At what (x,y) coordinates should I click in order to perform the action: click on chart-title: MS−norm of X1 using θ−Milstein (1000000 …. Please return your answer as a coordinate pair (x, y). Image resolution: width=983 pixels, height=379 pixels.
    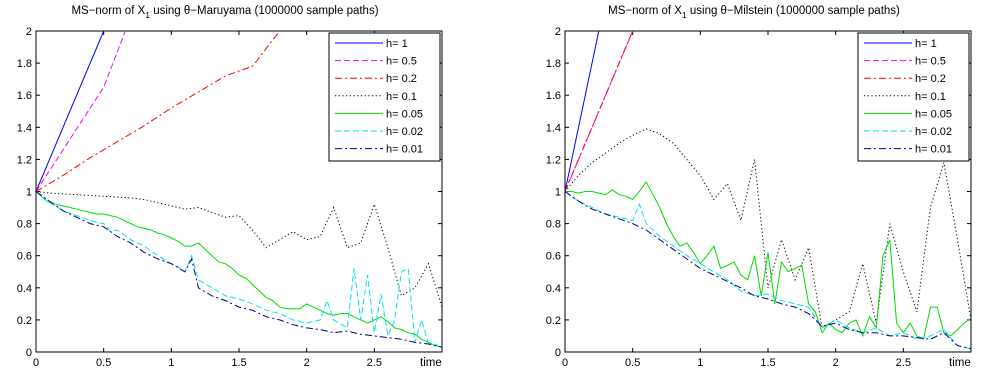
    Looking at the image, I should click on (754, 12).